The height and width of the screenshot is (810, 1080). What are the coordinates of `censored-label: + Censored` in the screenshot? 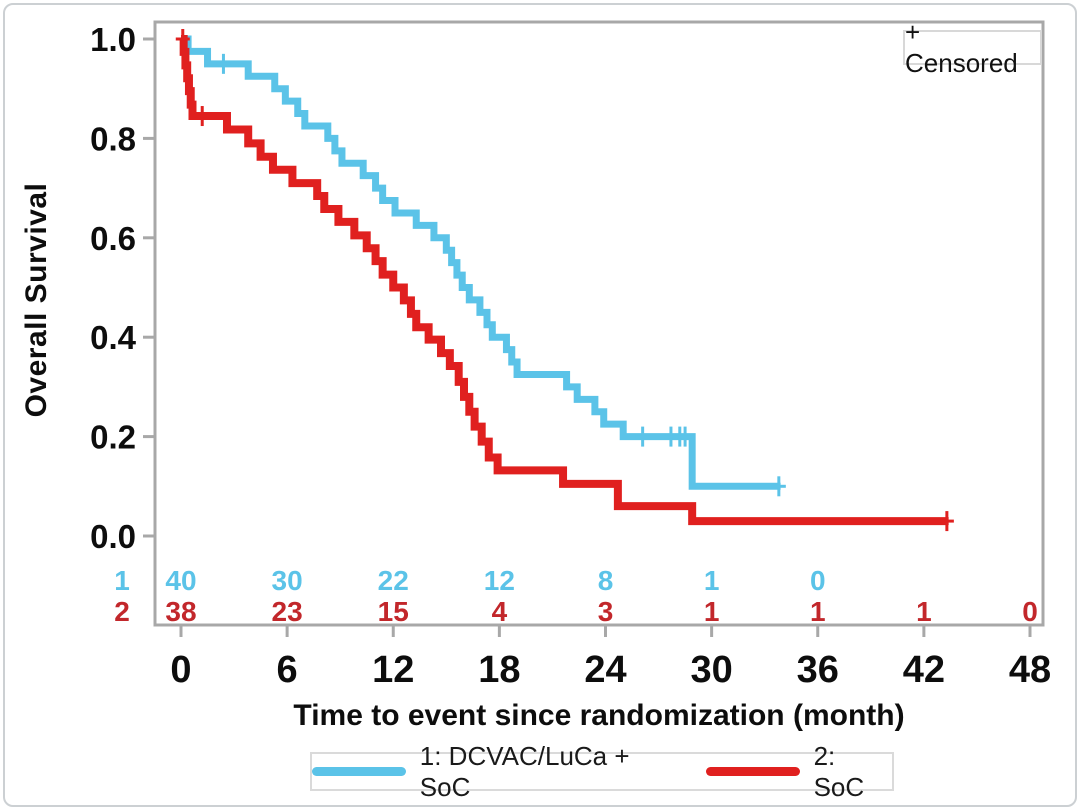 It's located at (961, 47).